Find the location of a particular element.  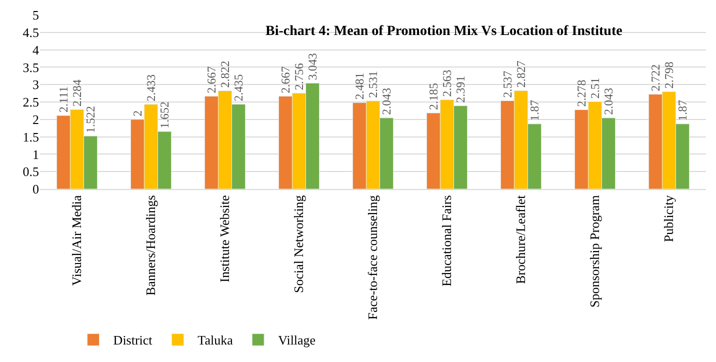

data-label: 2.722 is located at coordinates (655, 78).